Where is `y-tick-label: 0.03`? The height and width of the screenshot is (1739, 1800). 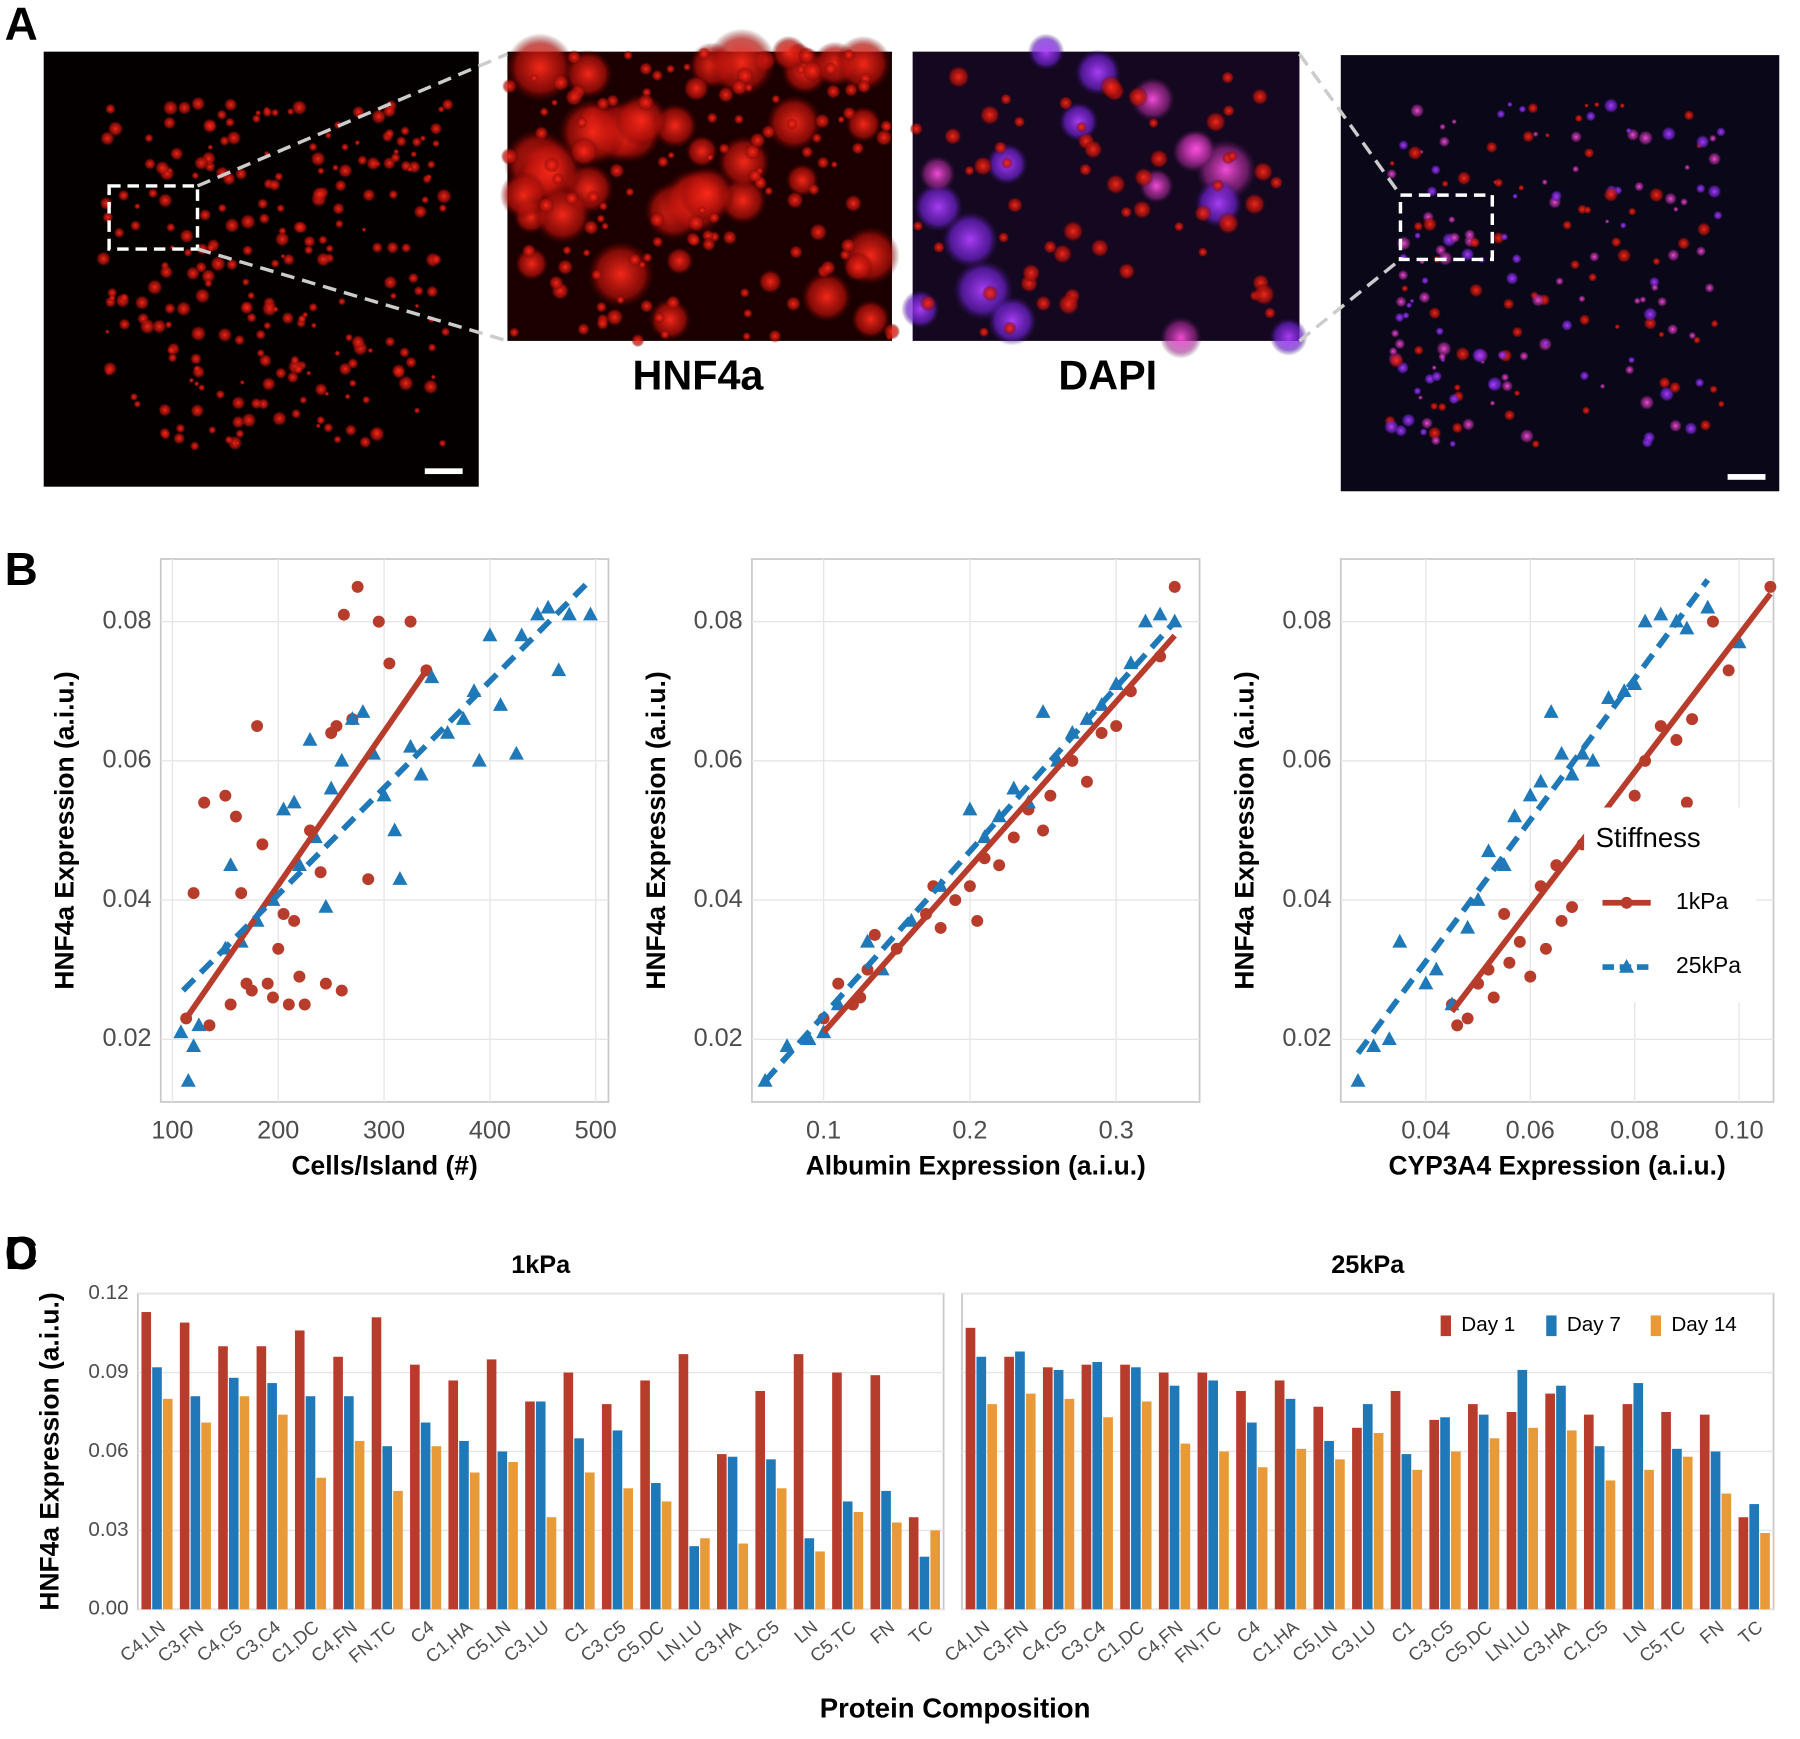 y-tick-label: 0.03 is located at coordinates (108, 1529).